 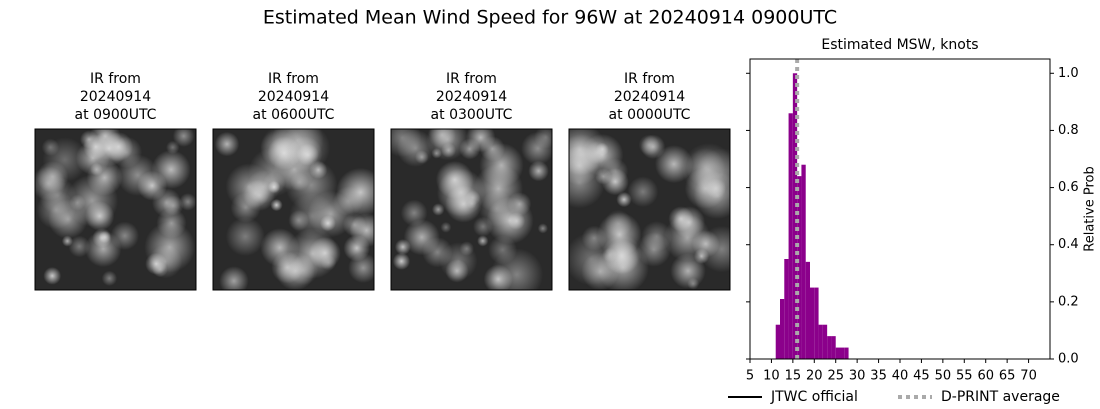 I want to click on y-tick-label: 0.8, so click(x=1068, y=130).